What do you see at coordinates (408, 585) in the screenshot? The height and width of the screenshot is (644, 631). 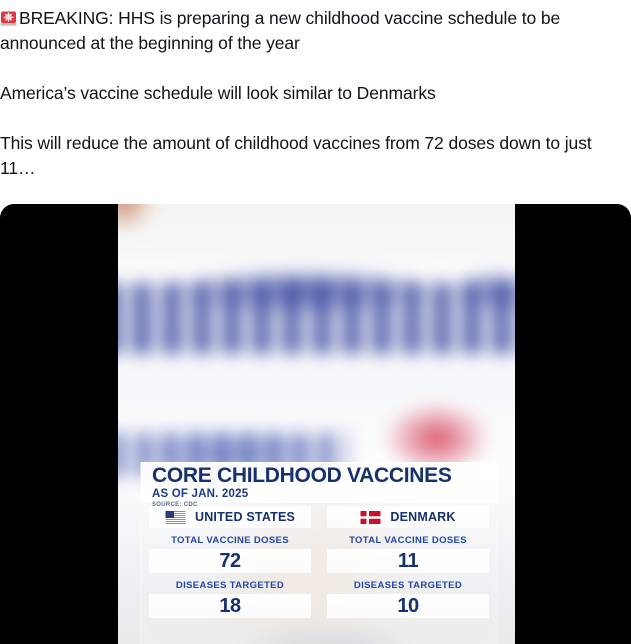 I see `metric-label-dk-diseases: DISEASES TARGETED` at bounding box center [408, 585].